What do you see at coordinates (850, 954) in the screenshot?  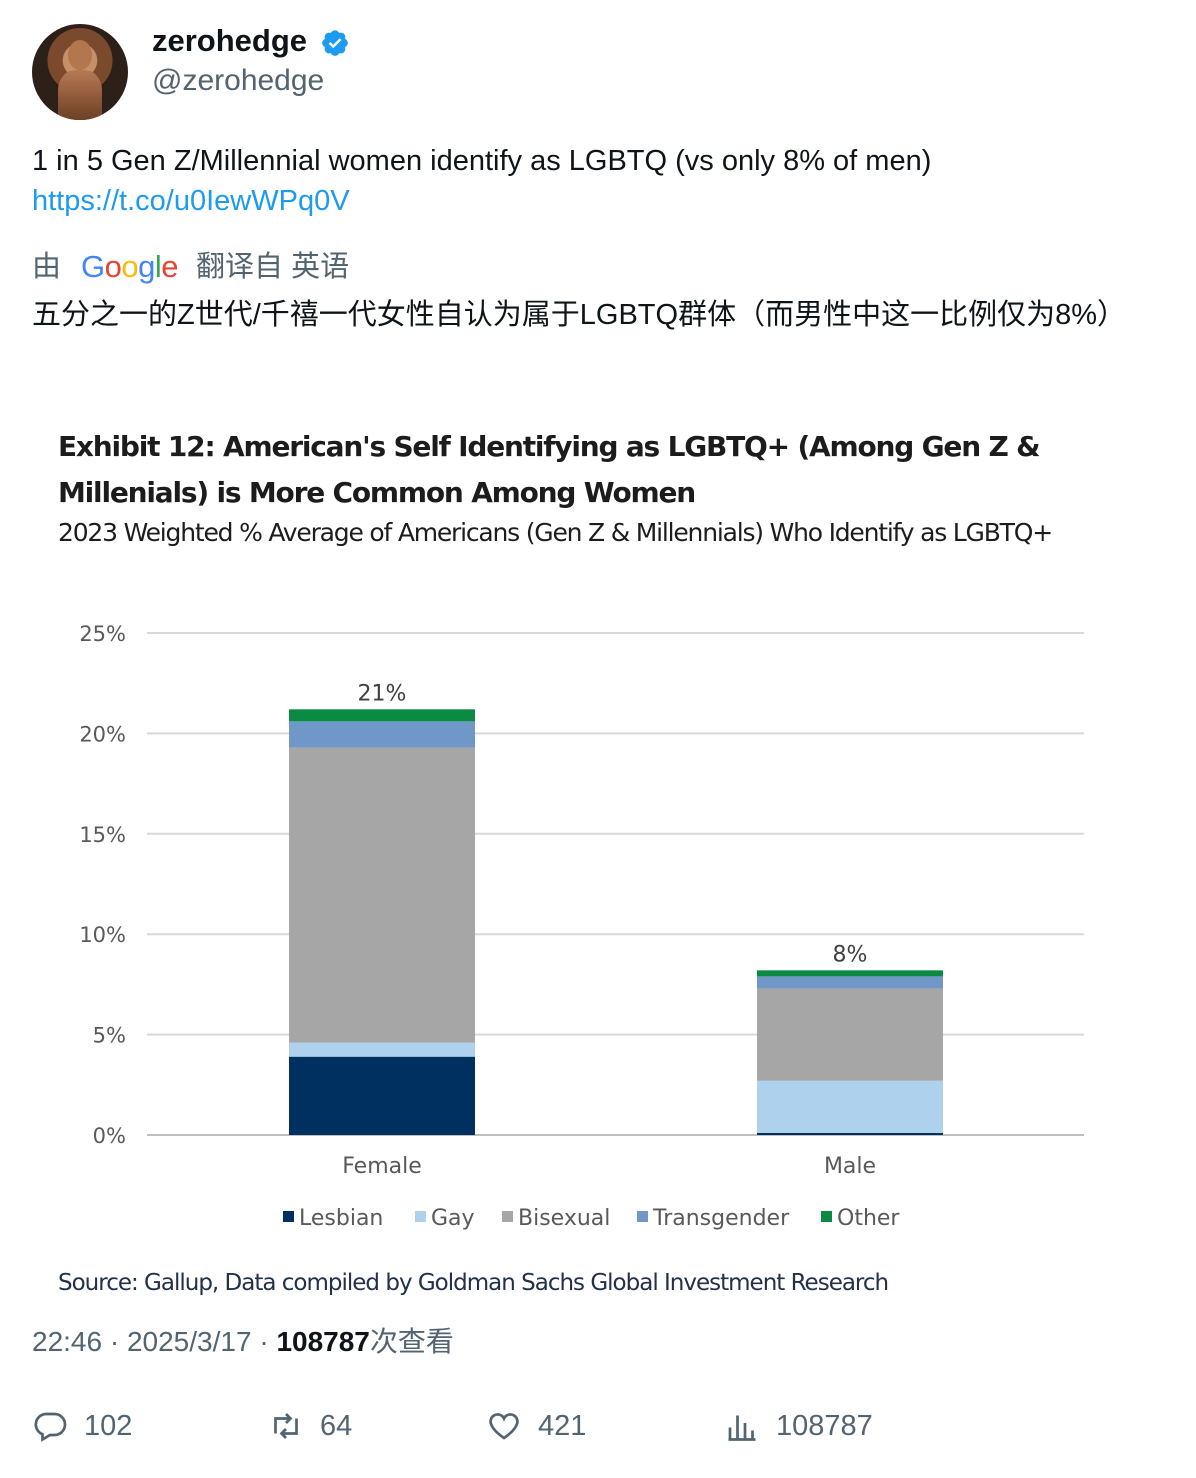 I see `bar-total-label: 8%` at bounding box center [850, 954].